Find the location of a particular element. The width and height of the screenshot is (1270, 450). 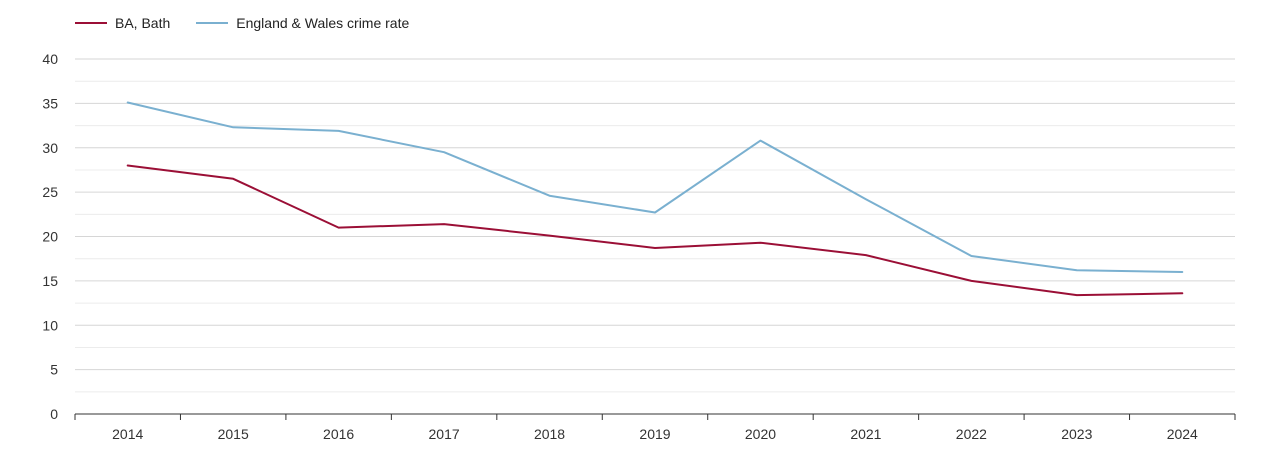

x-tick-label: 2021 is located at coordinates (865, 434).